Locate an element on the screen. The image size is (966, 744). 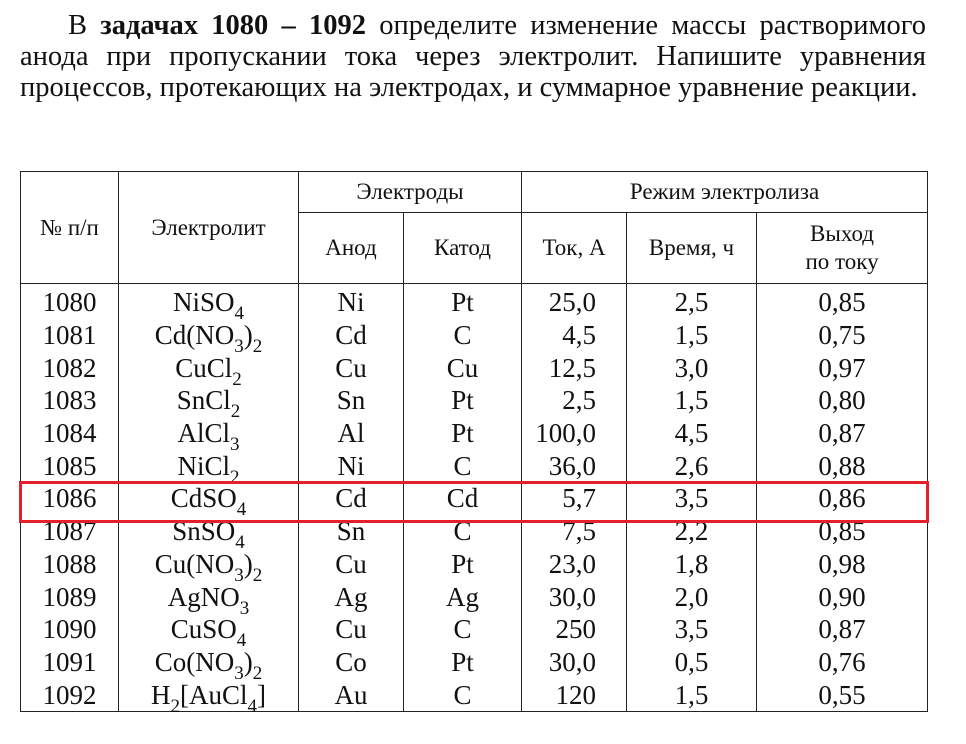
cell-electrolyte: CuSO4 is located at coordinates (208, 631).